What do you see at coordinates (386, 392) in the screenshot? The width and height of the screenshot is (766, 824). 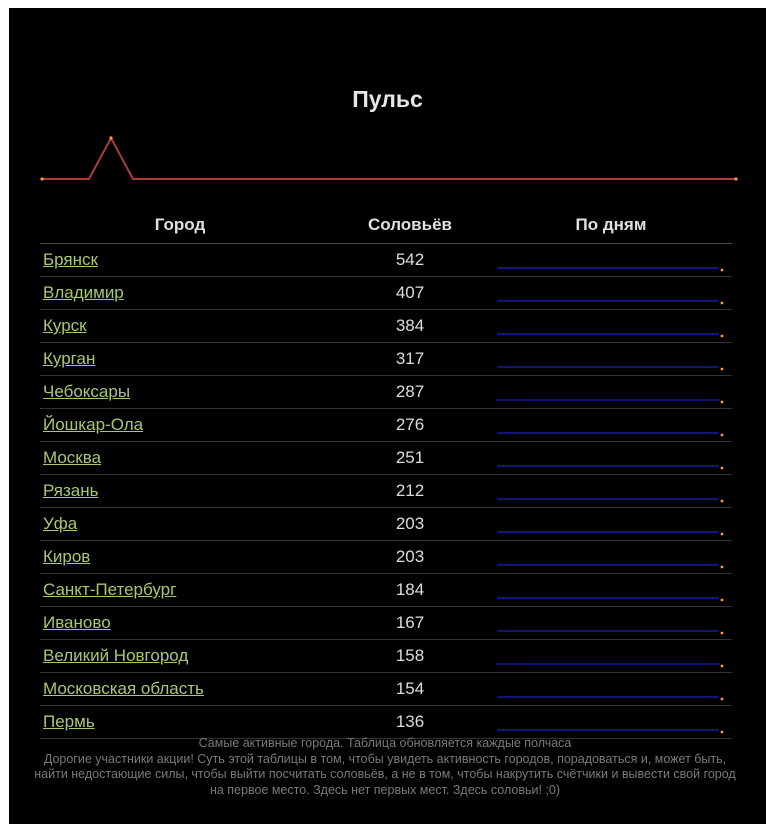 I see `table-row: Чебоксары 287` at bounding box center [386, 392].